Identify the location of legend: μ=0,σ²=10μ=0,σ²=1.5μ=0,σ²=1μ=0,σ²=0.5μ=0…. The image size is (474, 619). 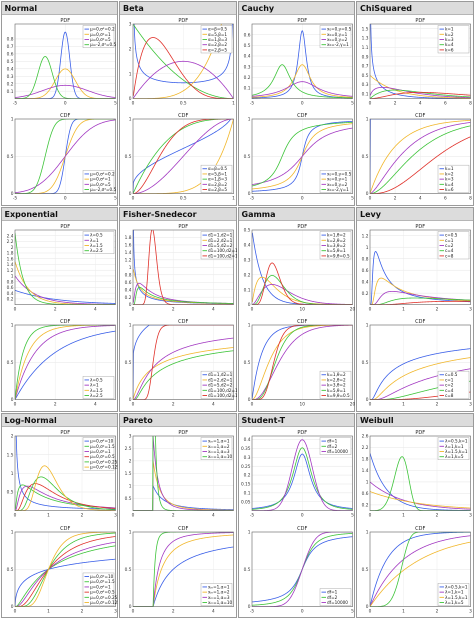
(100, 454).